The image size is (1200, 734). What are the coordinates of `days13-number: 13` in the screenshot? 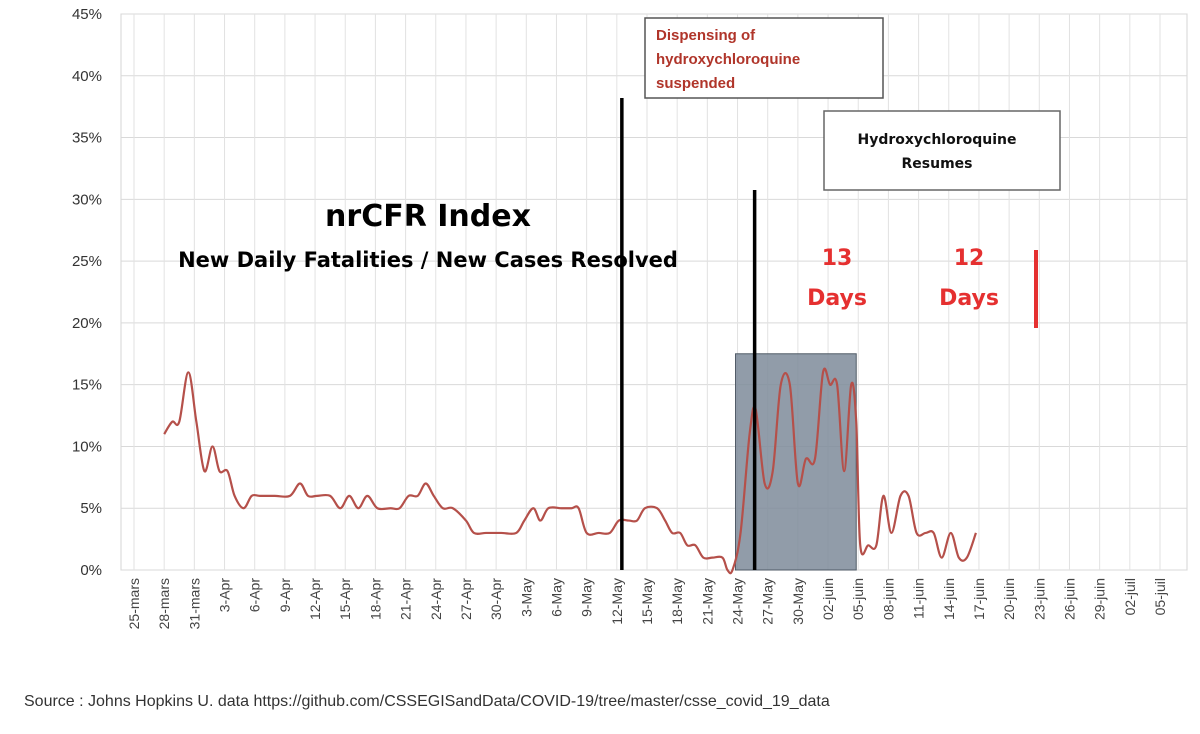 It's located at (837, 258).